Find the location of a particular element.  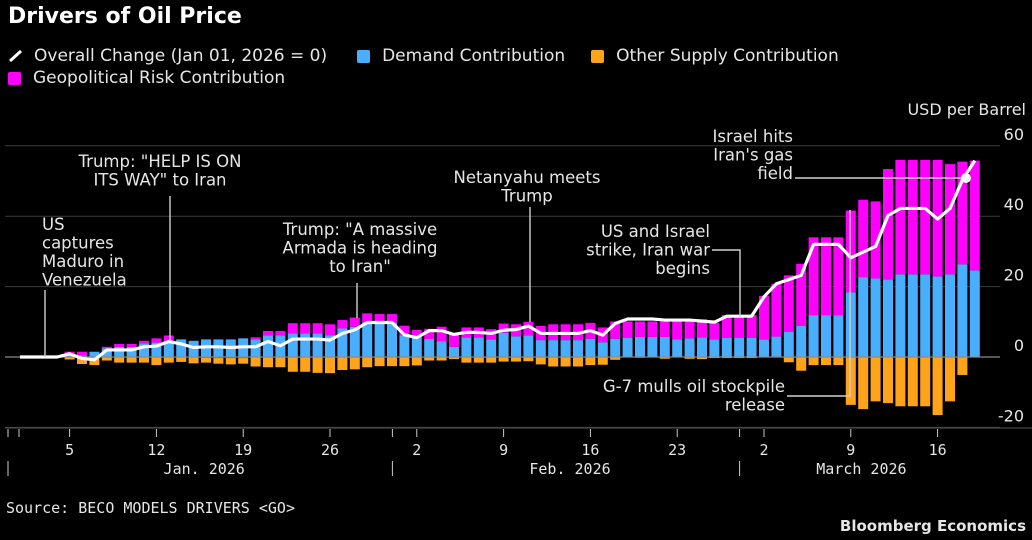

month-label: Jan. 2026 is located at coordinates (204, 469).